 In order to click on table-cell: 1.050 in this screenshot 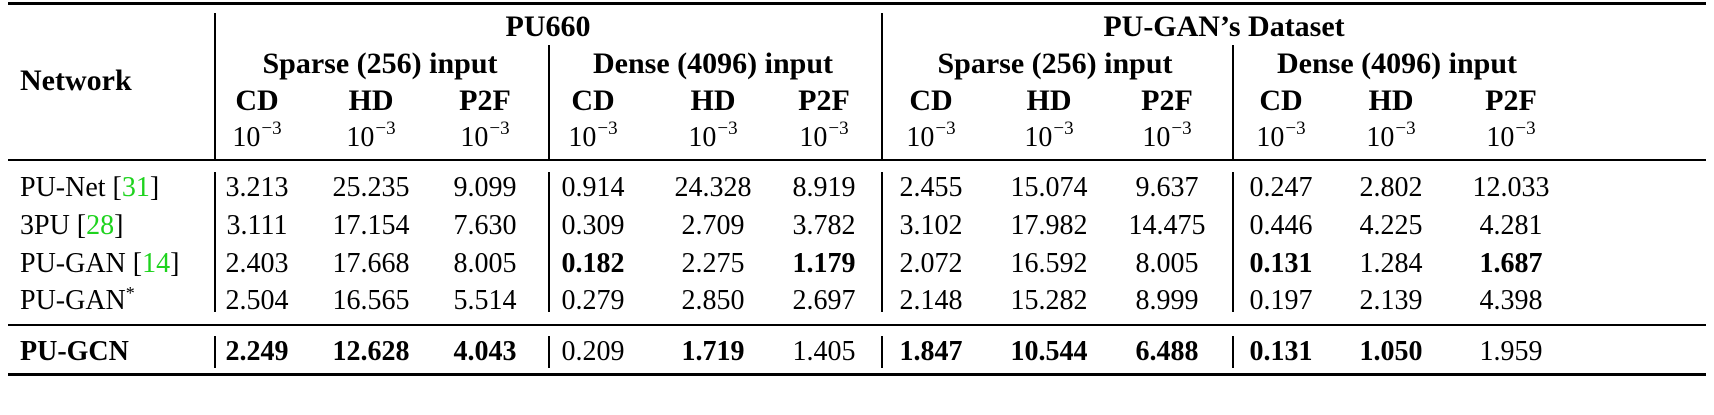, I will do `click(1391, 351)`.